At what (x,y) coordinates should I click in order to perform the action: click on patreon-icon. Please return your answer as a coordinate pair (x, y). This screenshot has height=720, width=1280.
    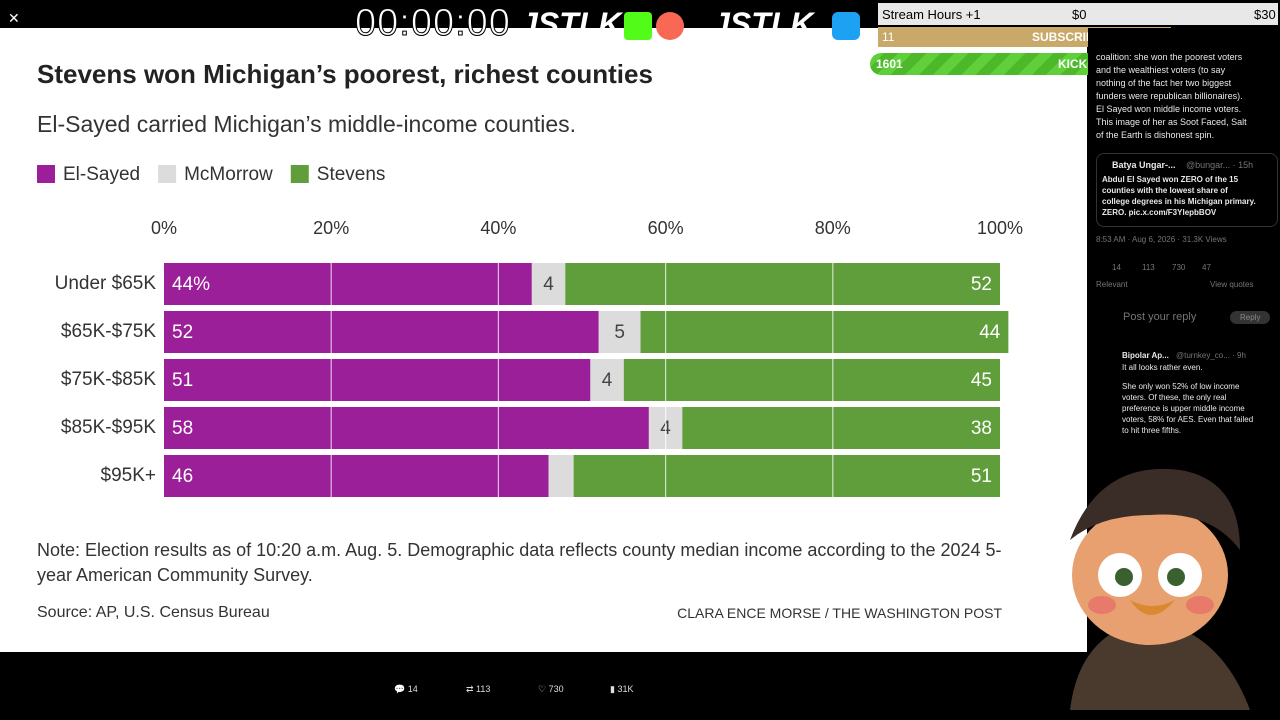
    Looking at the image, I should click on (670, 26).